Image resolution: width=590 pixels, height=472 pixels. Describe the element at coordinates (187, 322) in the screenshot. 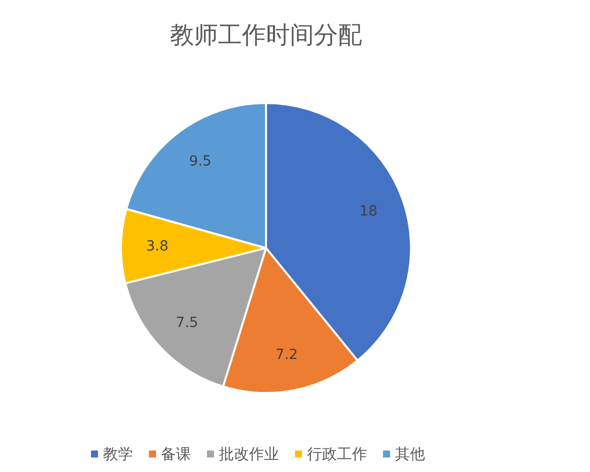

I see `data-label: 7.5` at that location.